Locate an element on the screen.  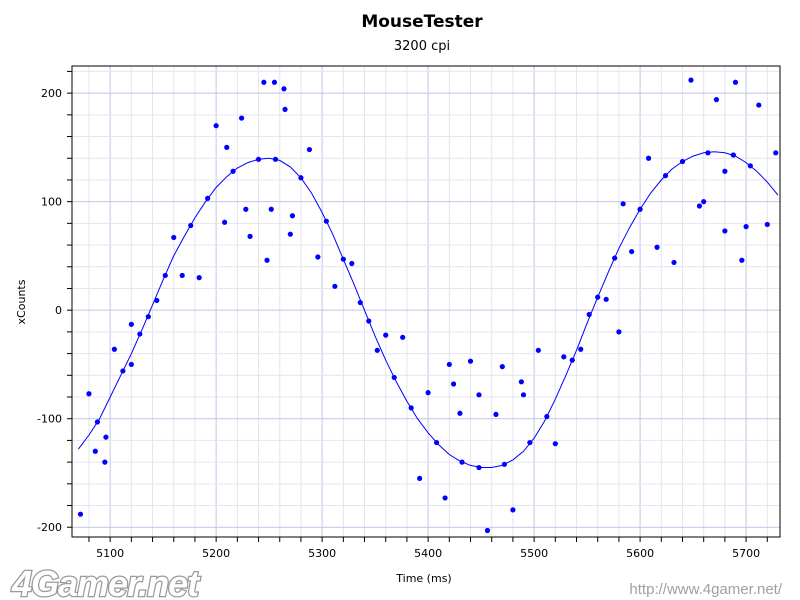
y-tick-label: -100 is located at coordinates (49, 419).